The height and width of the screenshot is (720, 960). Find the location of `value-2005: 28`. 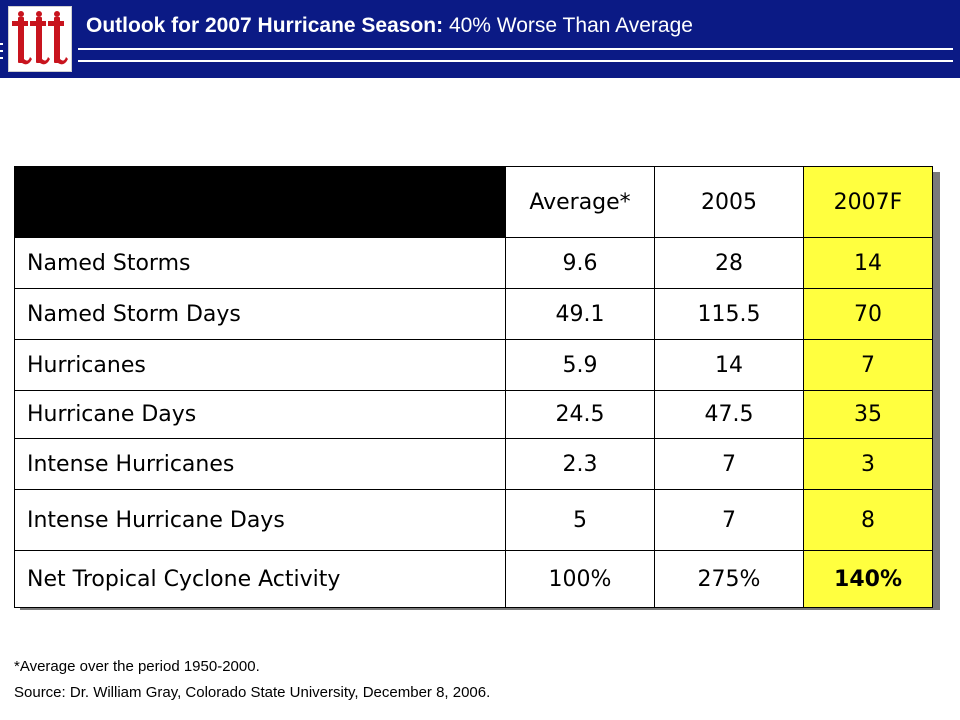

value-2005: 28 is located at coordinates (729, 263).